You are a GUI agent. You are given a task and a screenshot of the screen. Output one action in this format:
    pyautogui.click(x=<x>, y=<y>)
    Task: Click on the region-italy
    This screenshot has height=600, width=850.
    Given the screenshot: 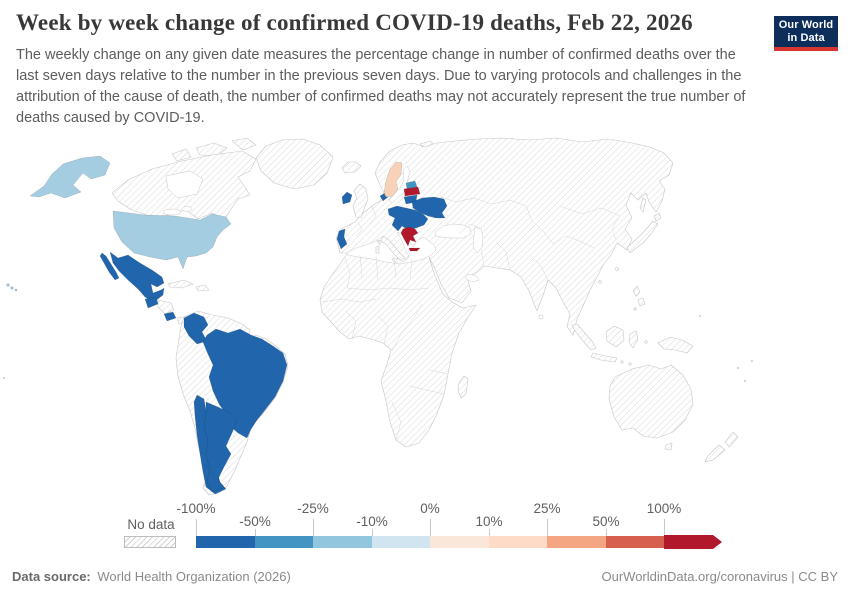 What is the action you would take?
    pyautogui.click(x=393, y=248)
    